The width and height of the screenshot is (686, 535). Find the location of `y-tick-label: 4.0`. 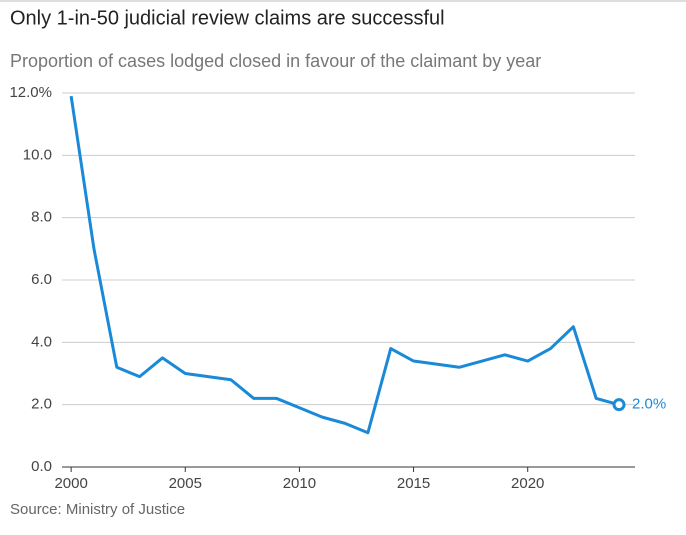

y-tick-label: 4.0 is located at coordinates (41, 341).